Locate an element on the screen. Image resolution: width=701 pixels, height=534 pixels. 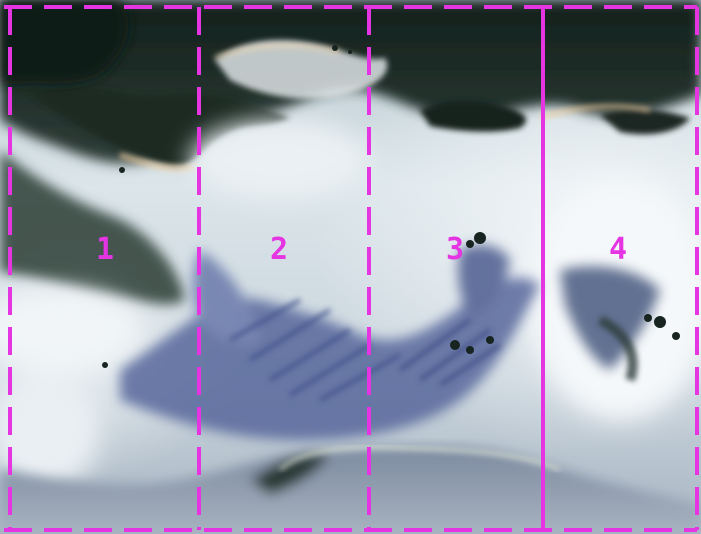
panel-label-1: 1 is located at coordinates (105, 249).